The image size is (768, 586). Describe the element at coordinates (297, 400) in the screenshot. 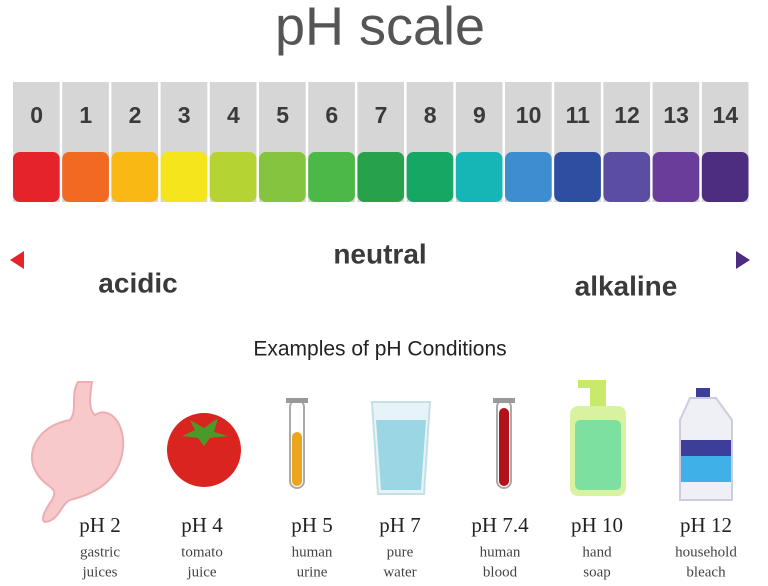

I see `urine-tube-rim` at that location.